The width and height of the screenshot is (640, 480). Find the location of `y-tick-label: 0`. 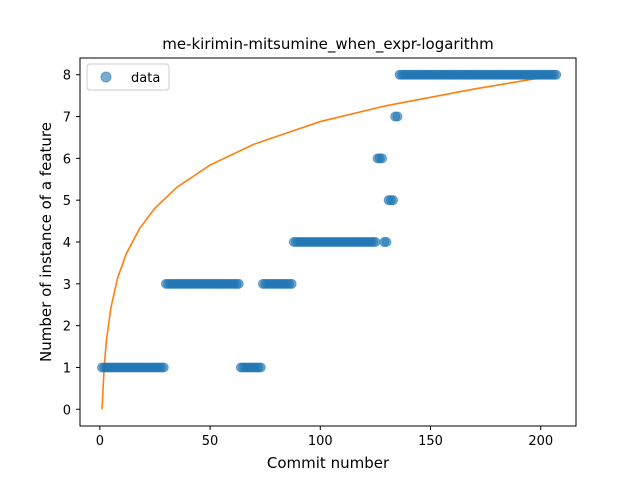

y-tick-label: 0 is located at coordinates (67, 410).